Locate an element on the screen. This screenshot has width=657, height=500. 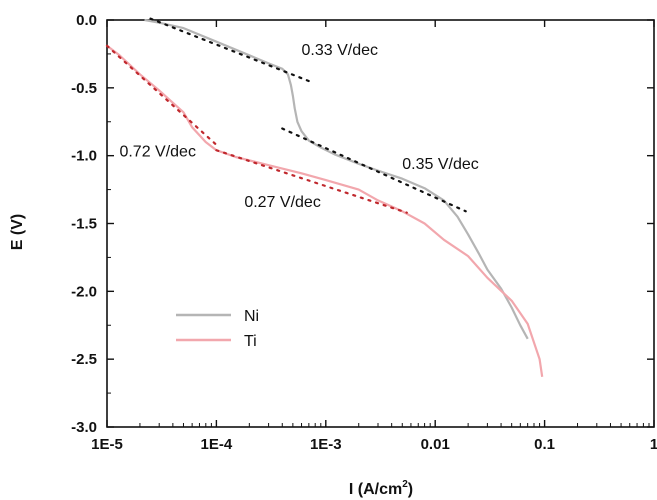
y-tick-label: -2.0 is located at coordinates (84, 291).